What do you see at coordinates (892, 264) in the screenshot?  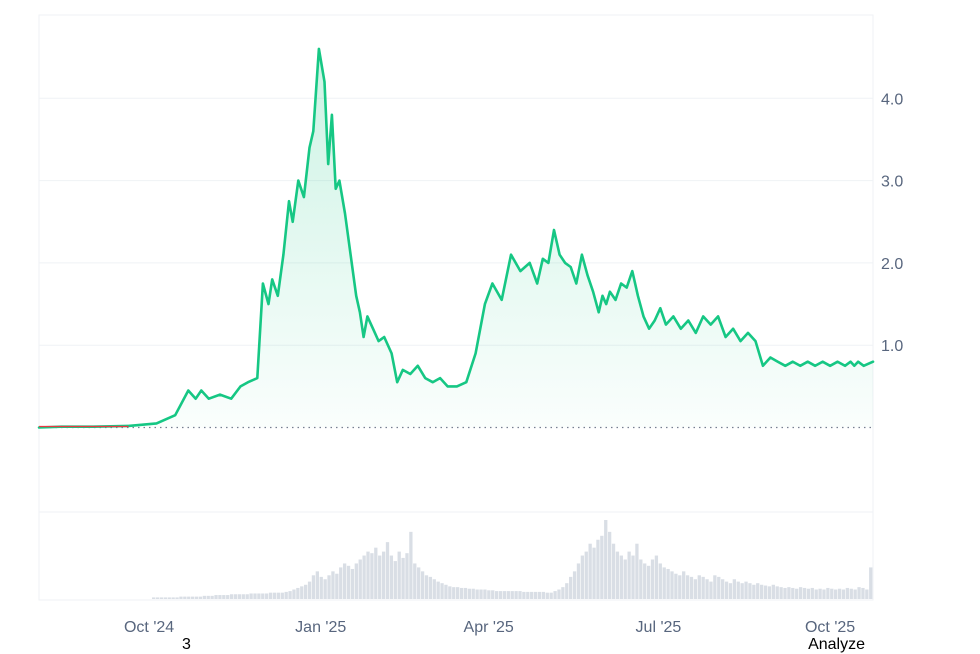 I see `y-tick-label: 2.0` at bounding box center [892, 264].